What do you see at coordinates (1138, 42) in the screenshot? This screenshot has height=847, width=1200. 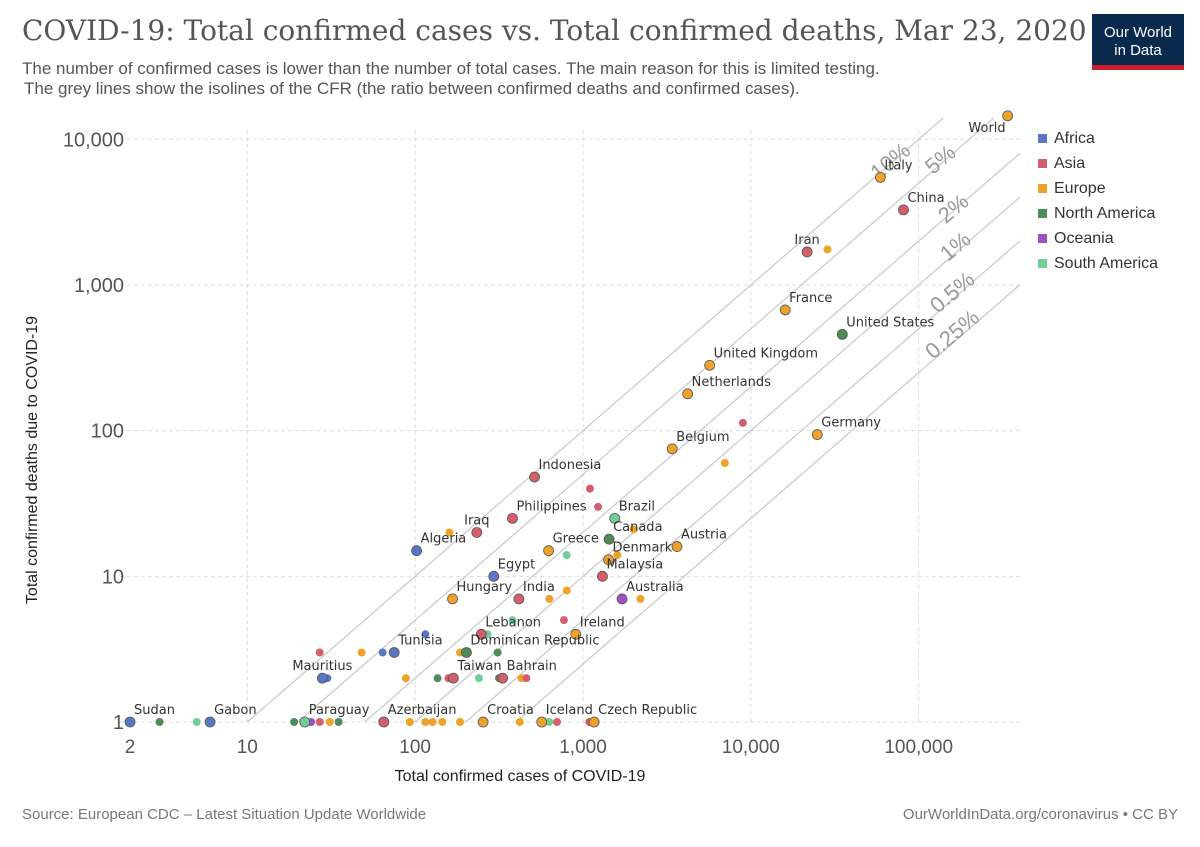 I see `owid-logo: Our World in Data` at bounding box center [1138, 42].